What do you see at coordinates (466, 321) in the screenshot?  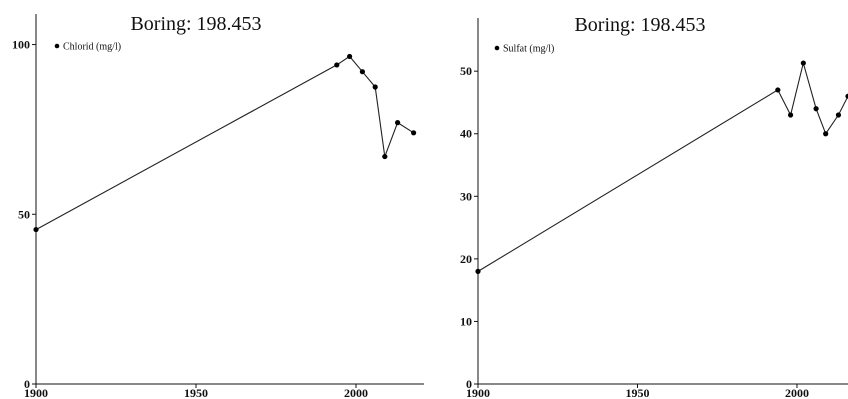 I see `y-tick-label: 10` at bounding box center [466, 321].